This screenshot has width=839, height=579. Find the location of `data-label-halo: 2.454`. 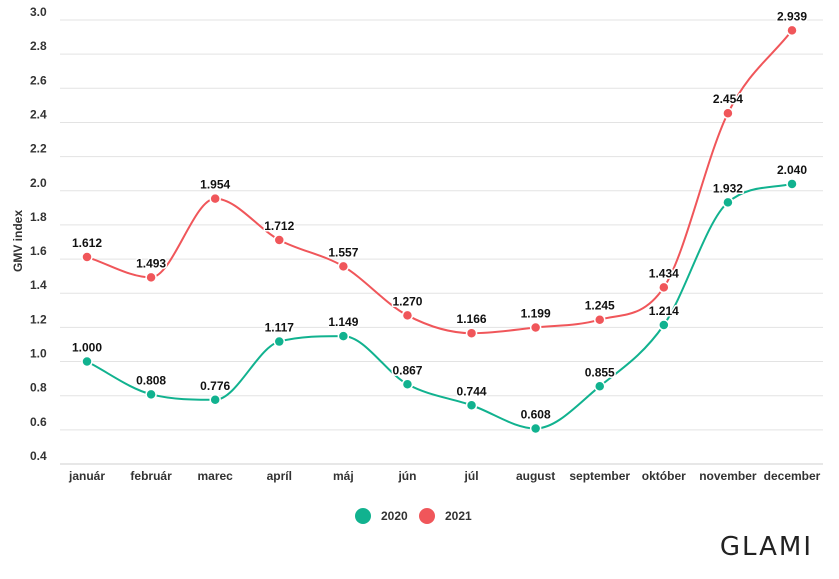

data-label-halo: 2.454 is located at coordinates (728, 99).